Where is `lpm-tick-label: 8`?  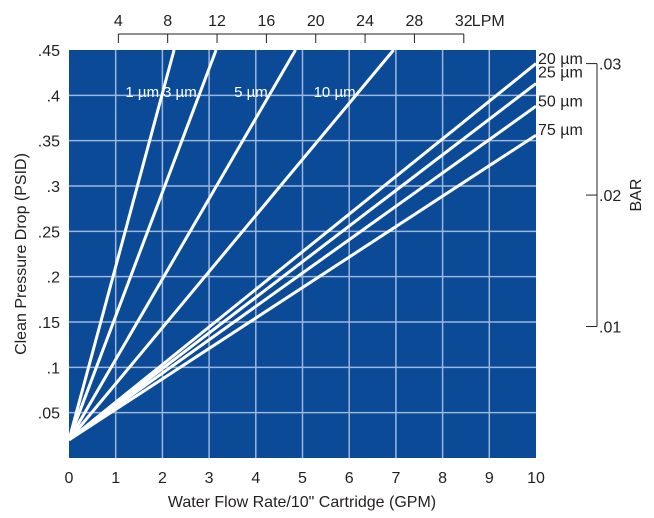
lpm-tick-label: 8 is located at coordinates (167, 21).